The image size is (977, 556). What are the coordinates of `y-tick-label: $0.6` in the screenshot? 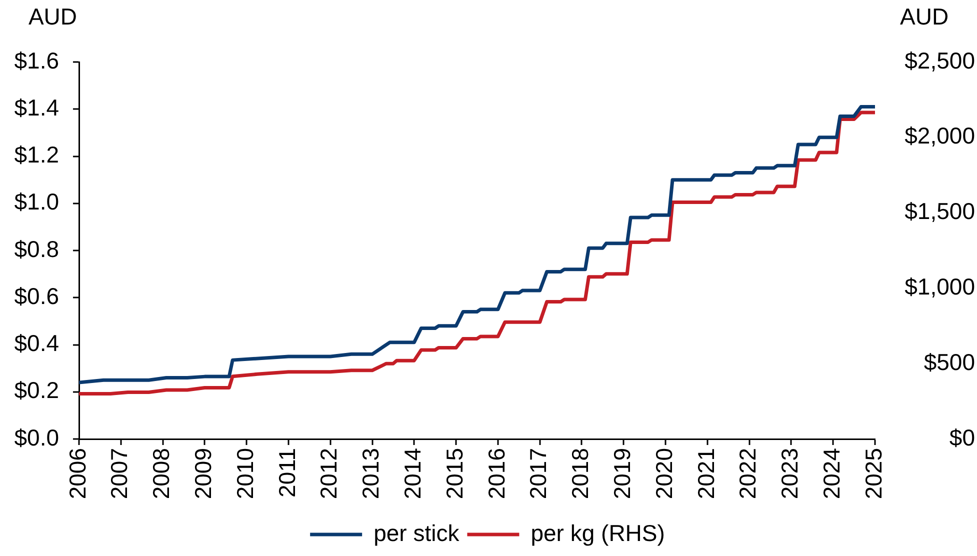 It's located at (36, 295).